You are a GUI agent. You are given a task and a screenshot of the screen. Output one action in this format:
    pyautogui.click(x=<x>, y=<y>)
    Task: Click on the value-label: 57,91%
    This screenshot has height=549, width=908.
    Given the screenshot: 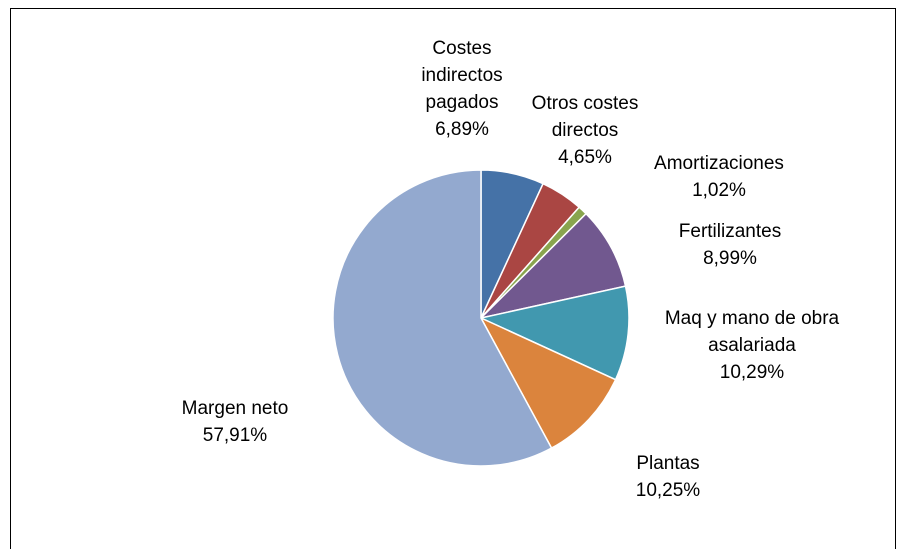 What is the action you would take?
    pyautogui.click(x=235, y=435)
    